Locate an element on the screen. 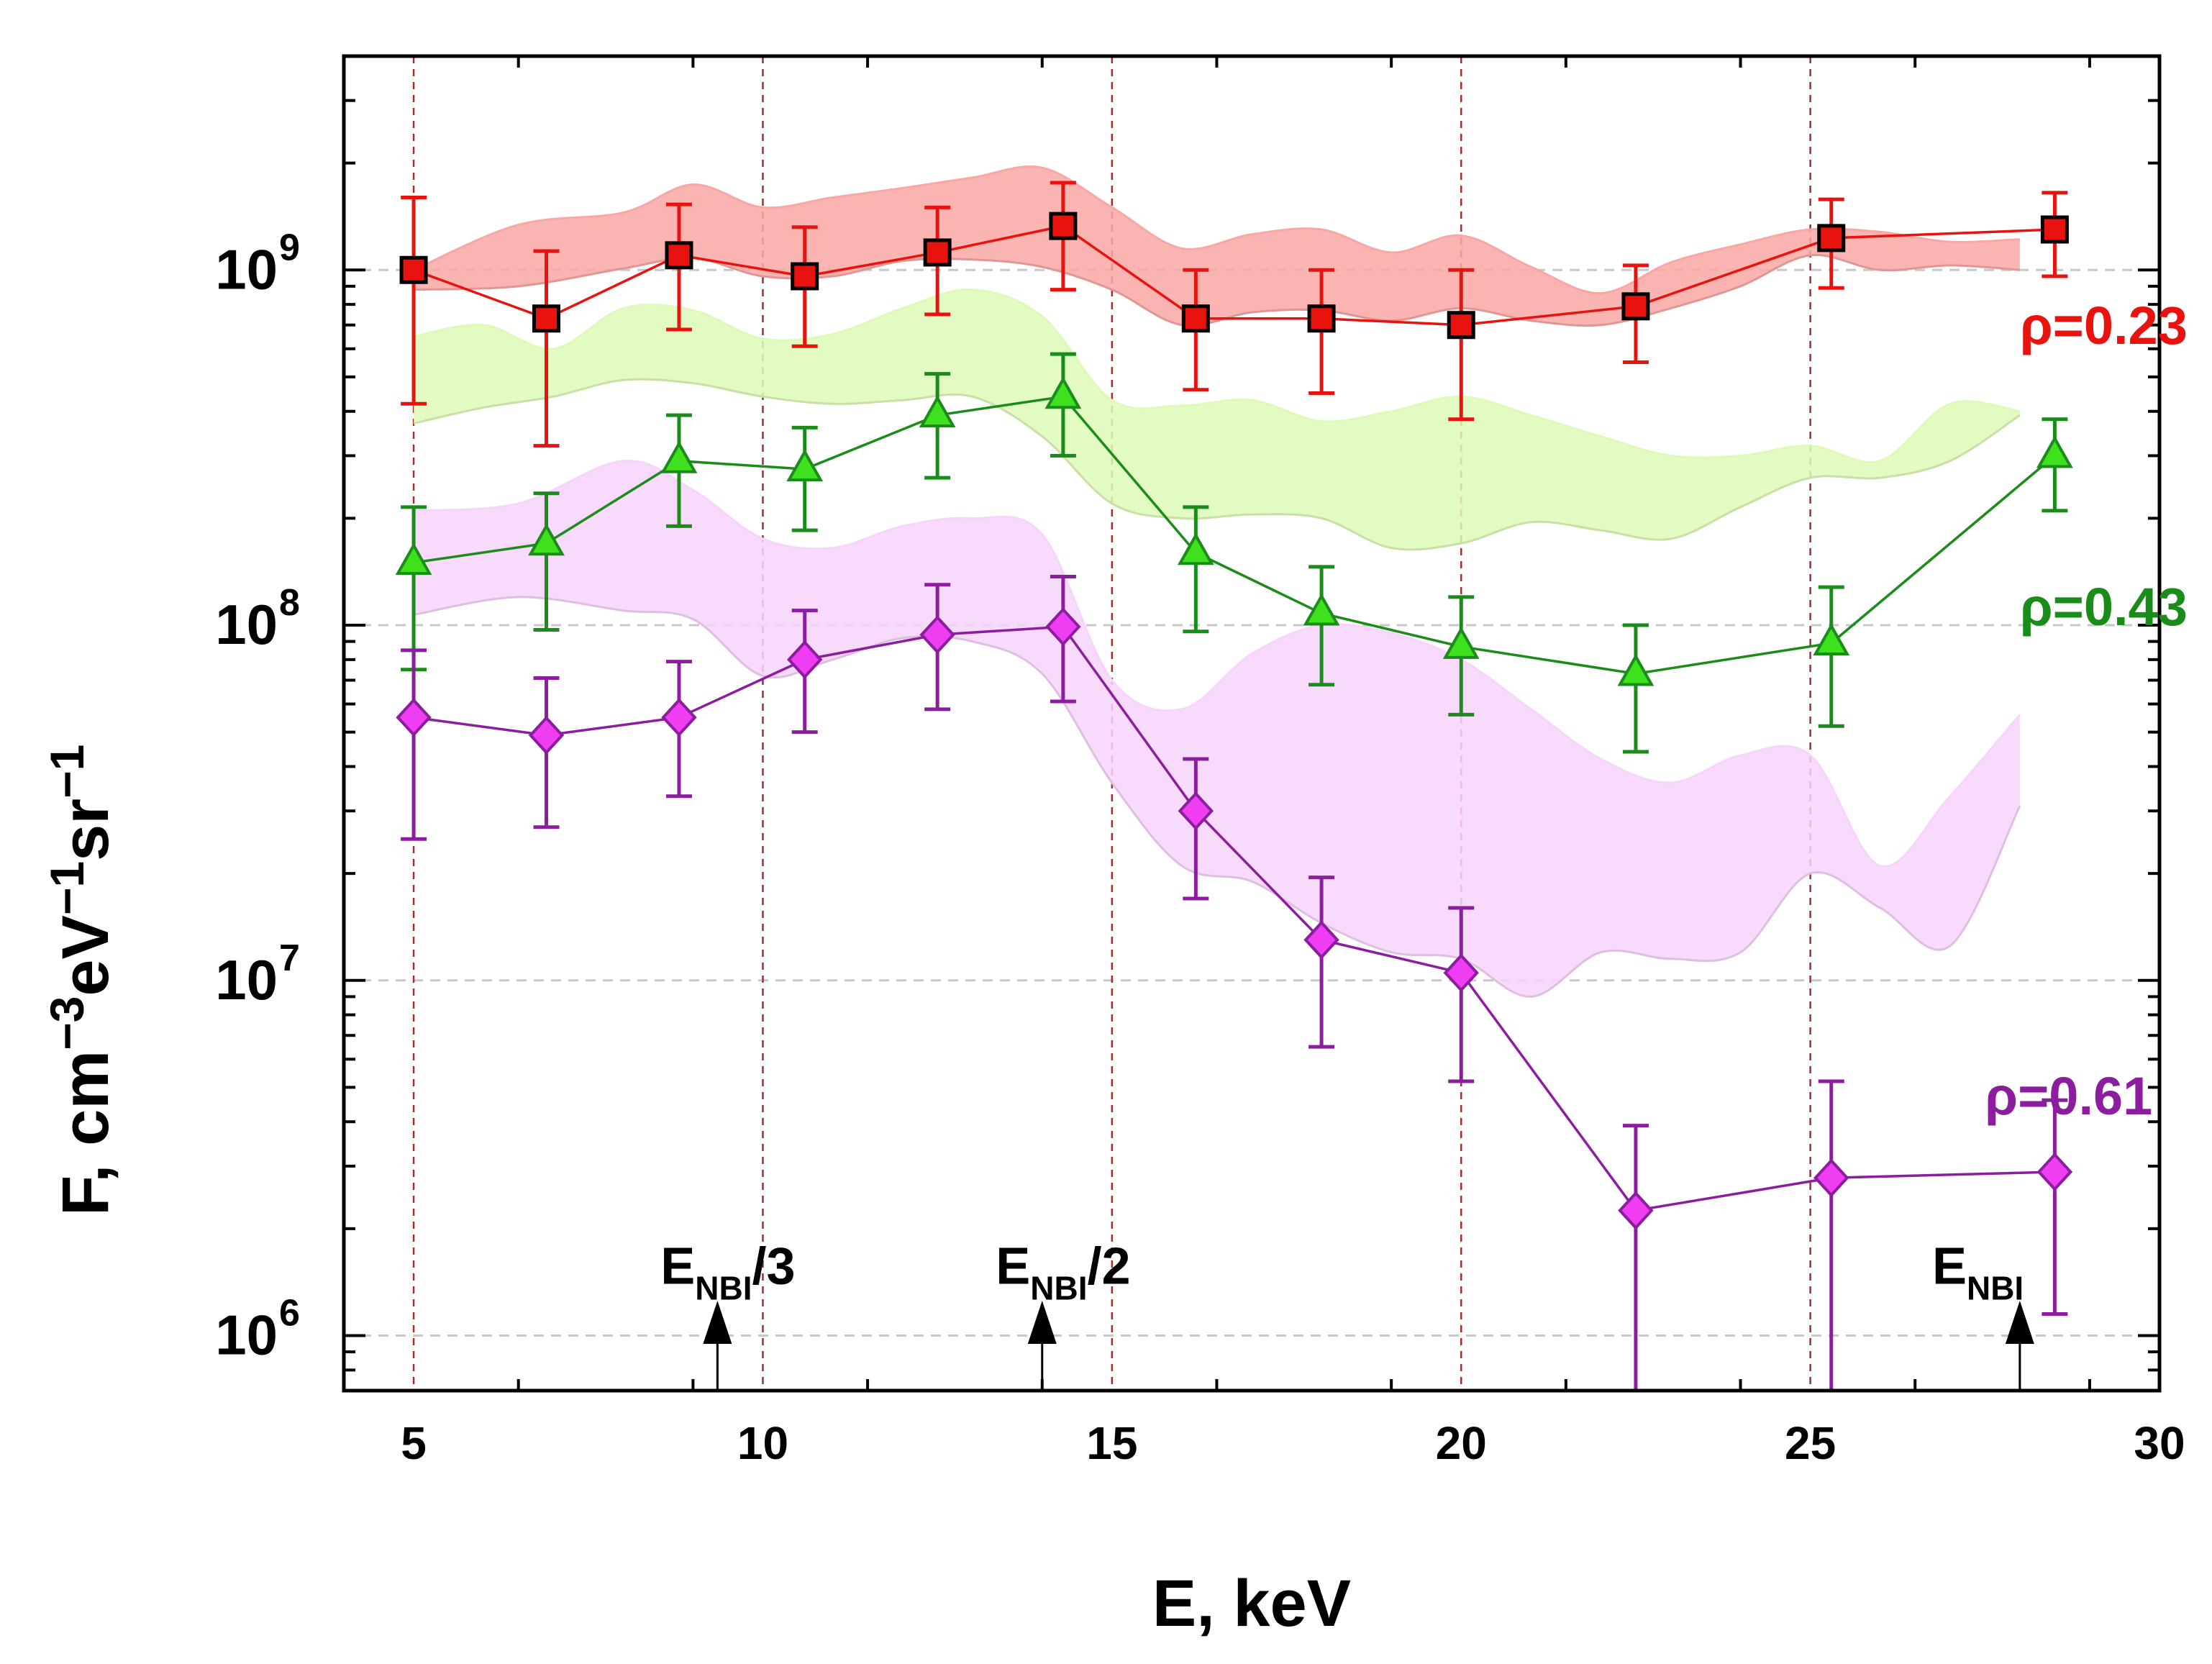  x-tick-label: 5 is located at coordinates (414, 1443).